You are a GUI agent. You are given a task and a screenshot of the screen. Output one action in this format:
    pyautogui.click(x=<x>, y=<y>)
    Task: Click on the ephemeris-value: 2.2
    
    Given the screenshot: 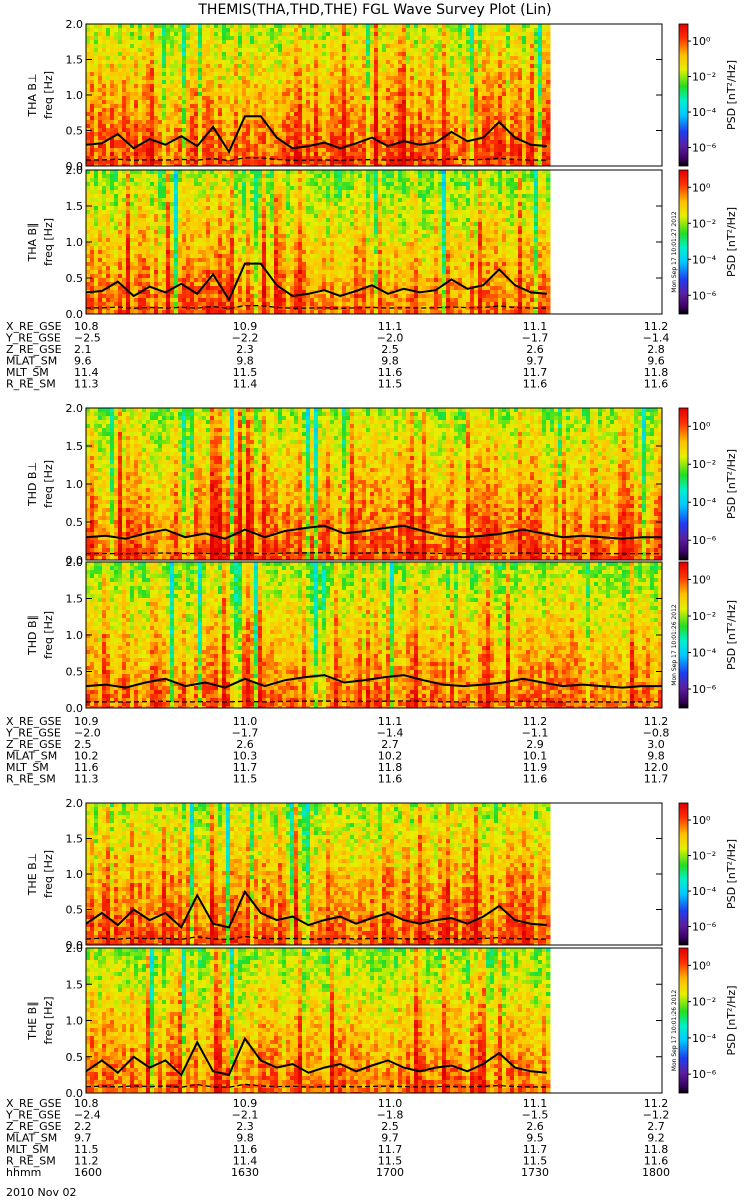 What is the action you would take?
    pyautogui.click(x=83, y=1126)
    